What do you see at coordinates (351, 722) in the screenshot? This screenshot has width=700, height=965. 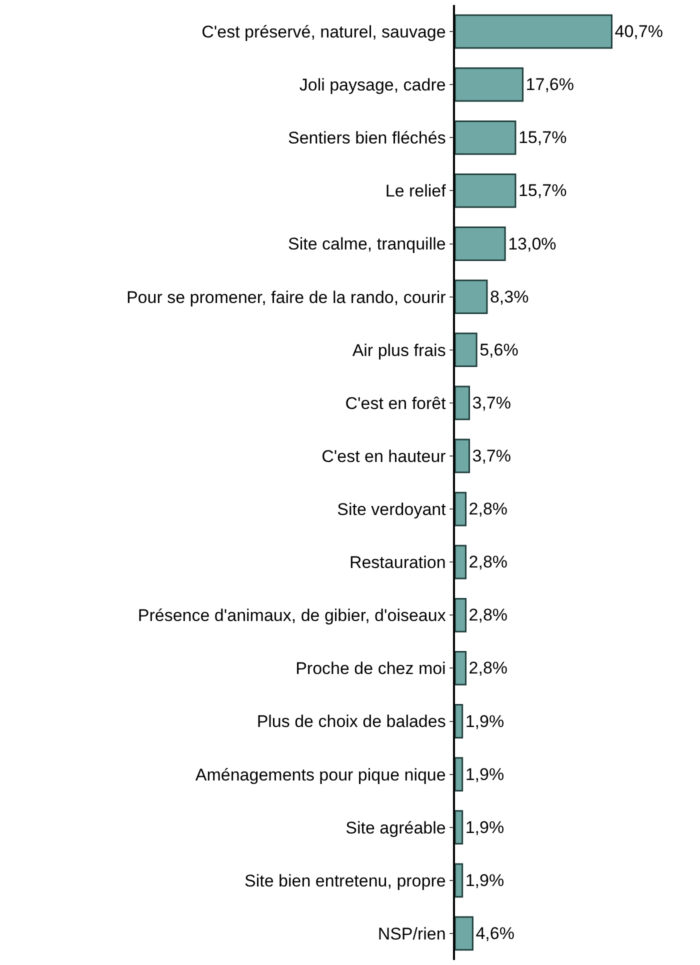 I see `y-tick-label: Plus de choix de balades` at bounding box center [351, 722].